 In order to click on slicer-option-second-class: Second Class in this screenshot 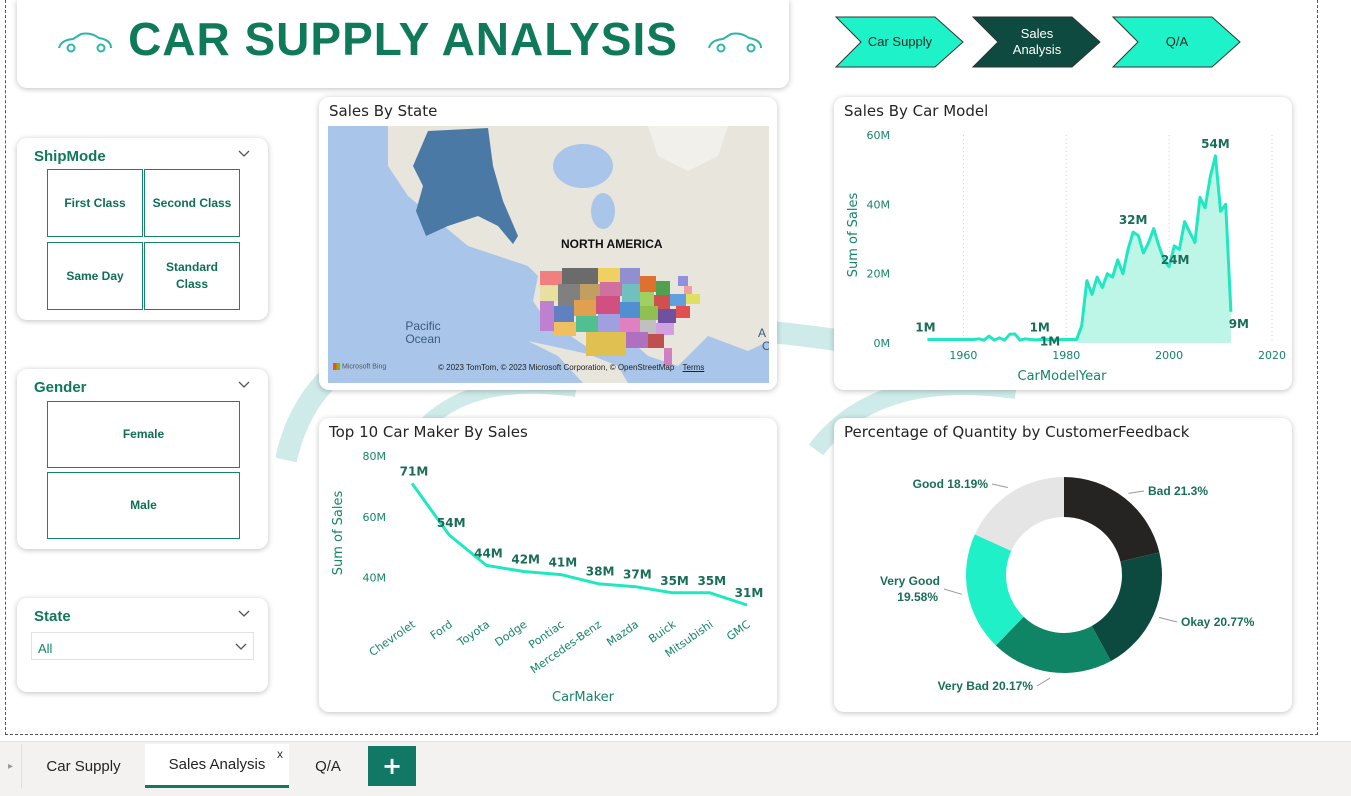, I will do `click(192, 203)`.